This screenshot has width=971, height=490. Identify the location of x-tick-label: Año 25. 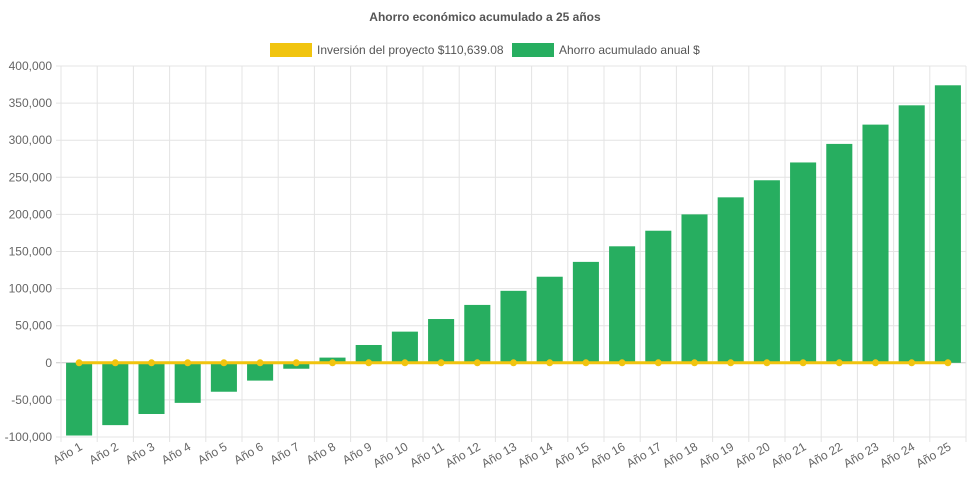
(933, 454).